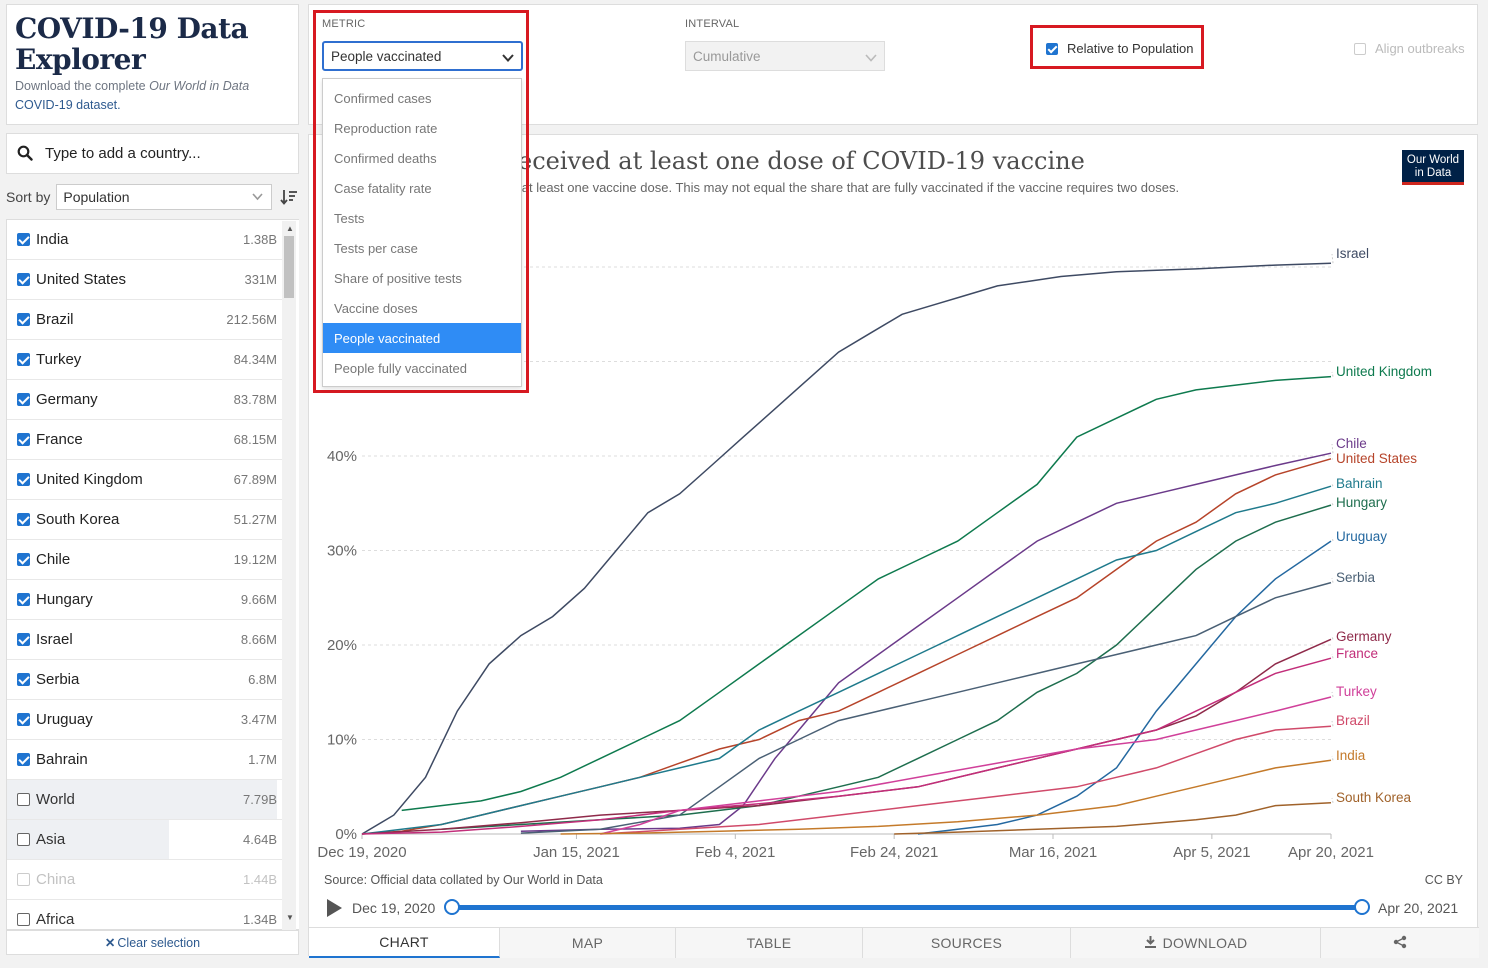  I want to click on scroll-down-icon: ▼, so click(290, 917).